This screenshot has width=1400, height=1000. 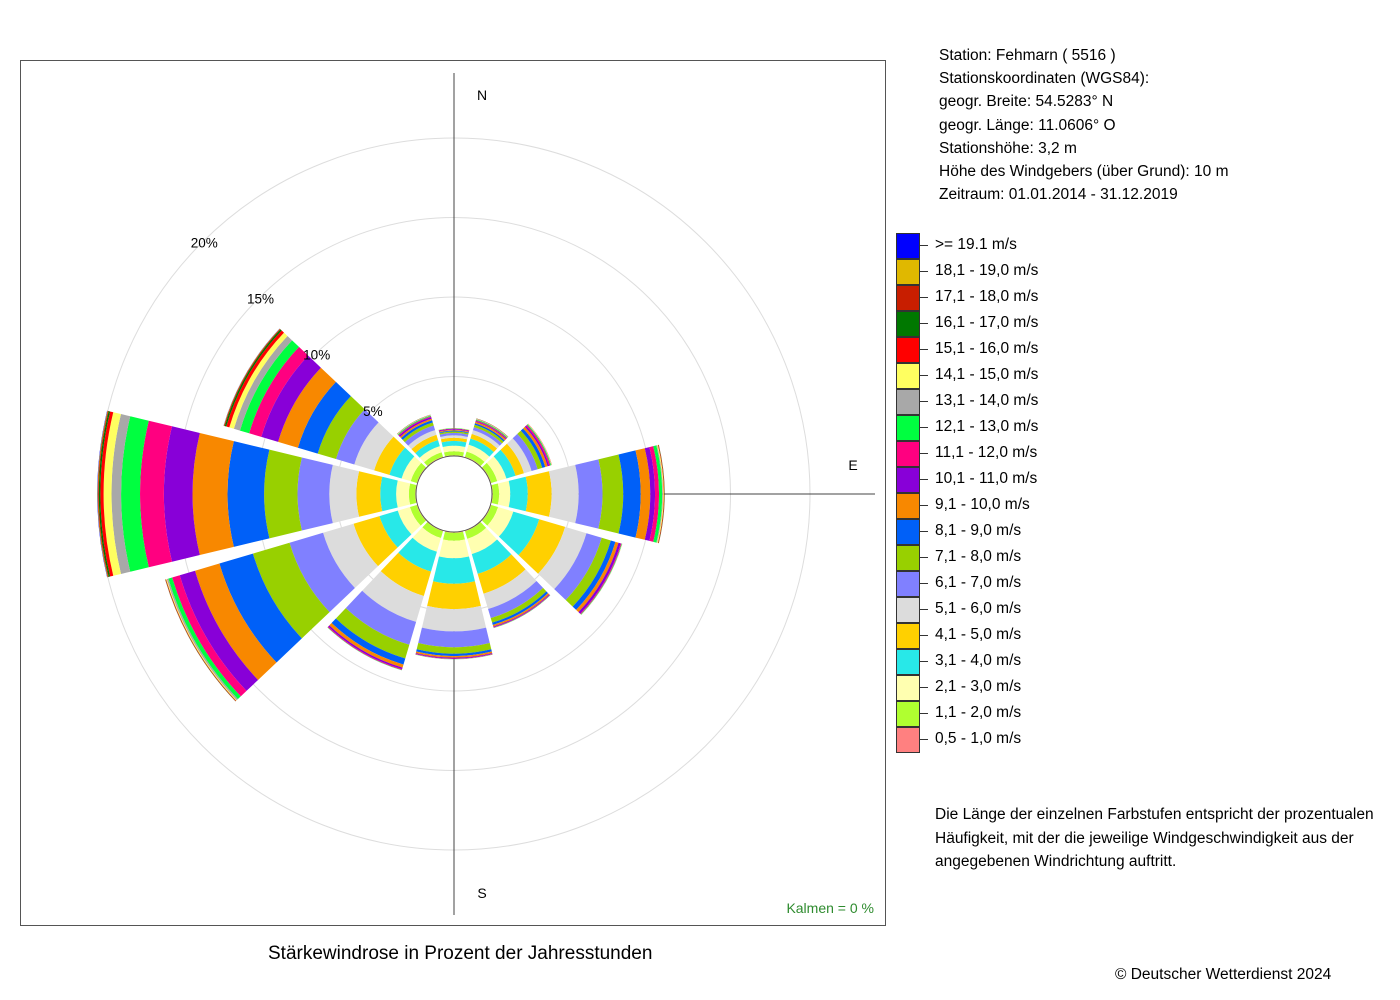 What do you see at coordinates (204, 242) in the screenshot?
I see `ring-label: 20%` at bounding box center [204, 242].